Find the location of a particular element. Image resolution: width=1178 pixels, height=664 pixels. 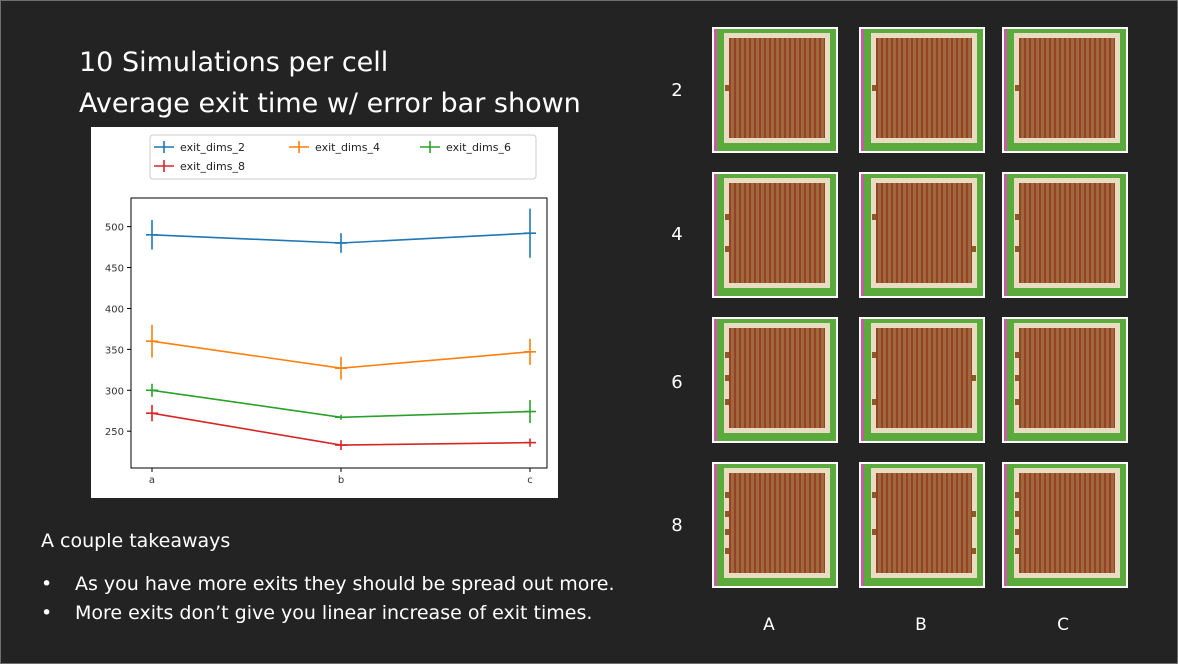

title-line-1: 10 Simulations per cell is located at coordinates (234, 62).